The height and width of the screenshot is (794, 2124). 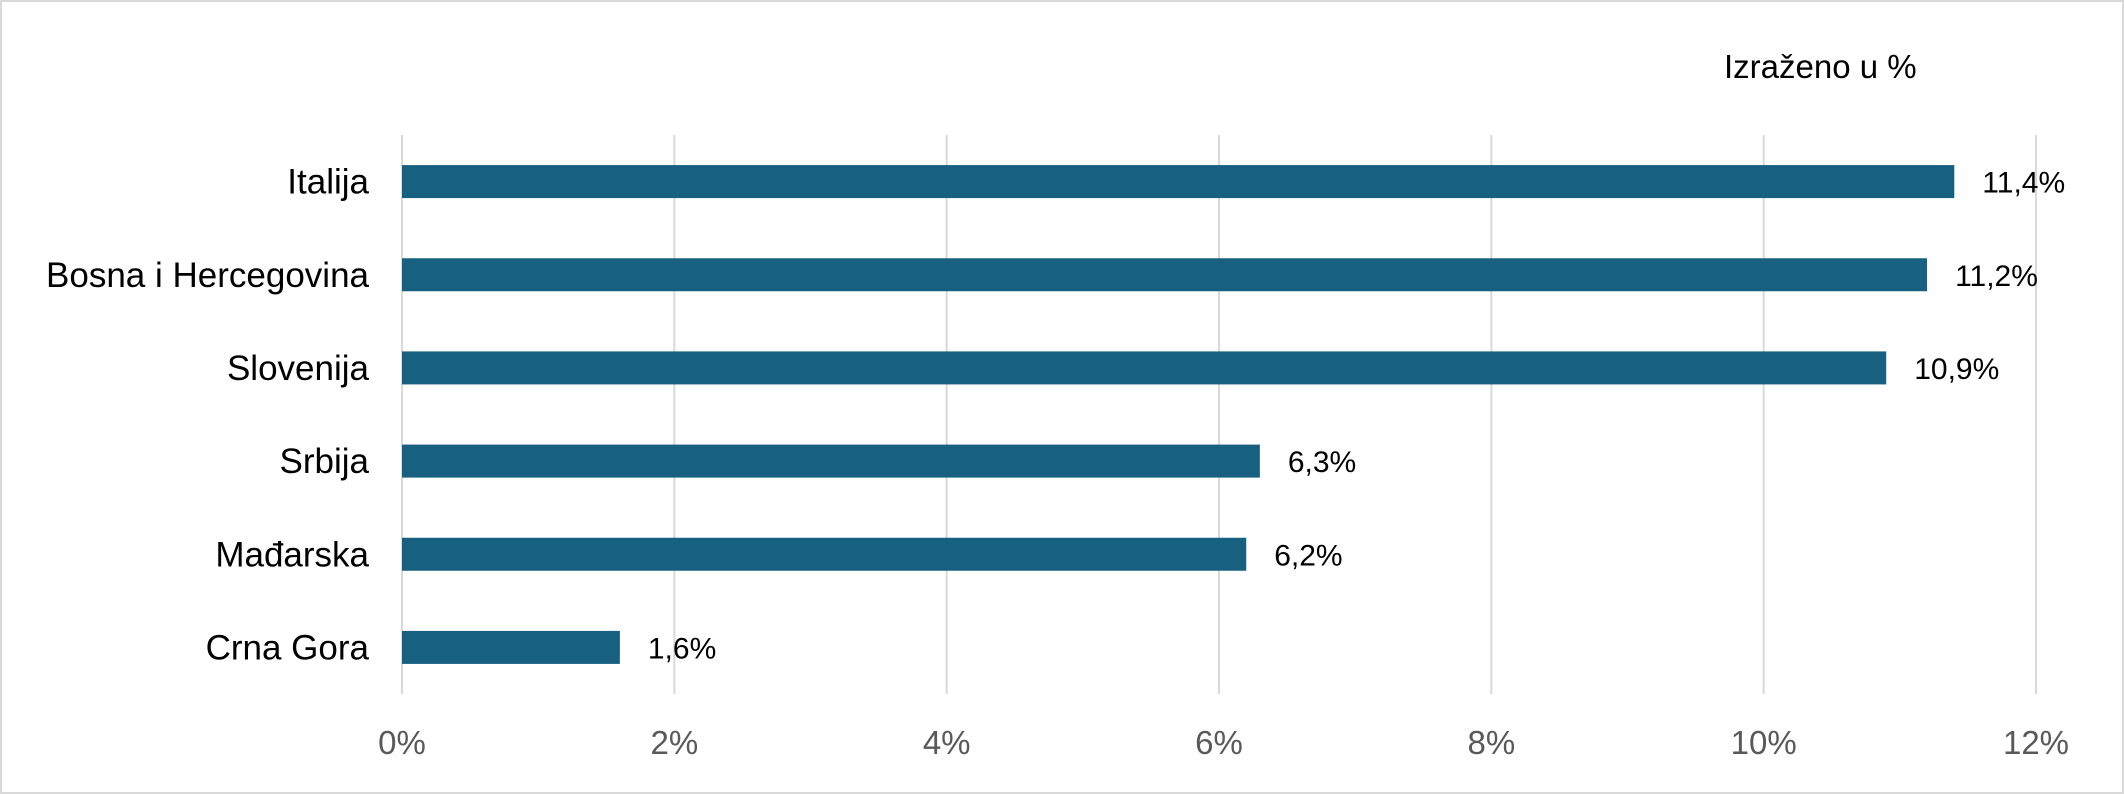 What do you see at coordinates (947, 742) in the screenshot?
I see `x-tick-label: 4%` at bounding box center [947, 742].